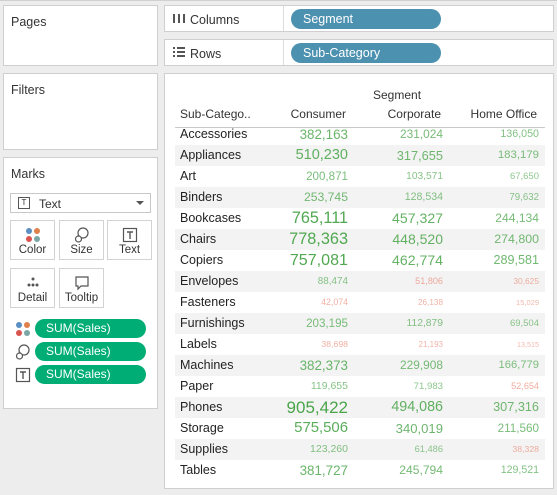 This screenshot has width=557, height=495. What do you see at coordinates (80, 203) in the screenshot?
I see `mark-type-dropdown: T Text` at bounding box center [80, 203].